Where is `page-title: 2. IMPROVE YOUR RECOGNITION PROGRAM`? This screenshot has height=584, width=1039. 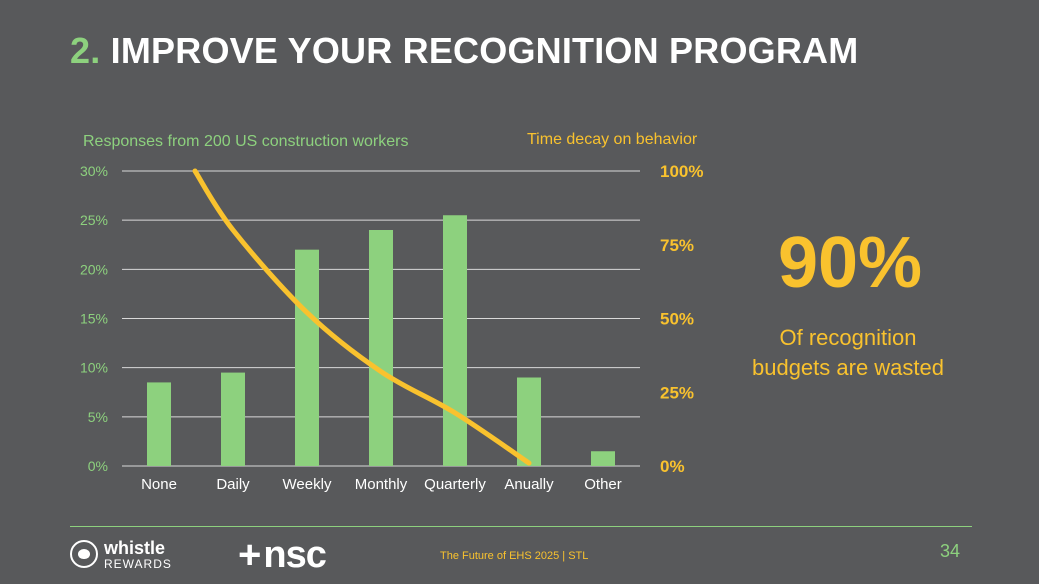 page-title: 2. IMPROVE YOUR RECOGNITION PROGRAM is located at coordinates (464, 51).